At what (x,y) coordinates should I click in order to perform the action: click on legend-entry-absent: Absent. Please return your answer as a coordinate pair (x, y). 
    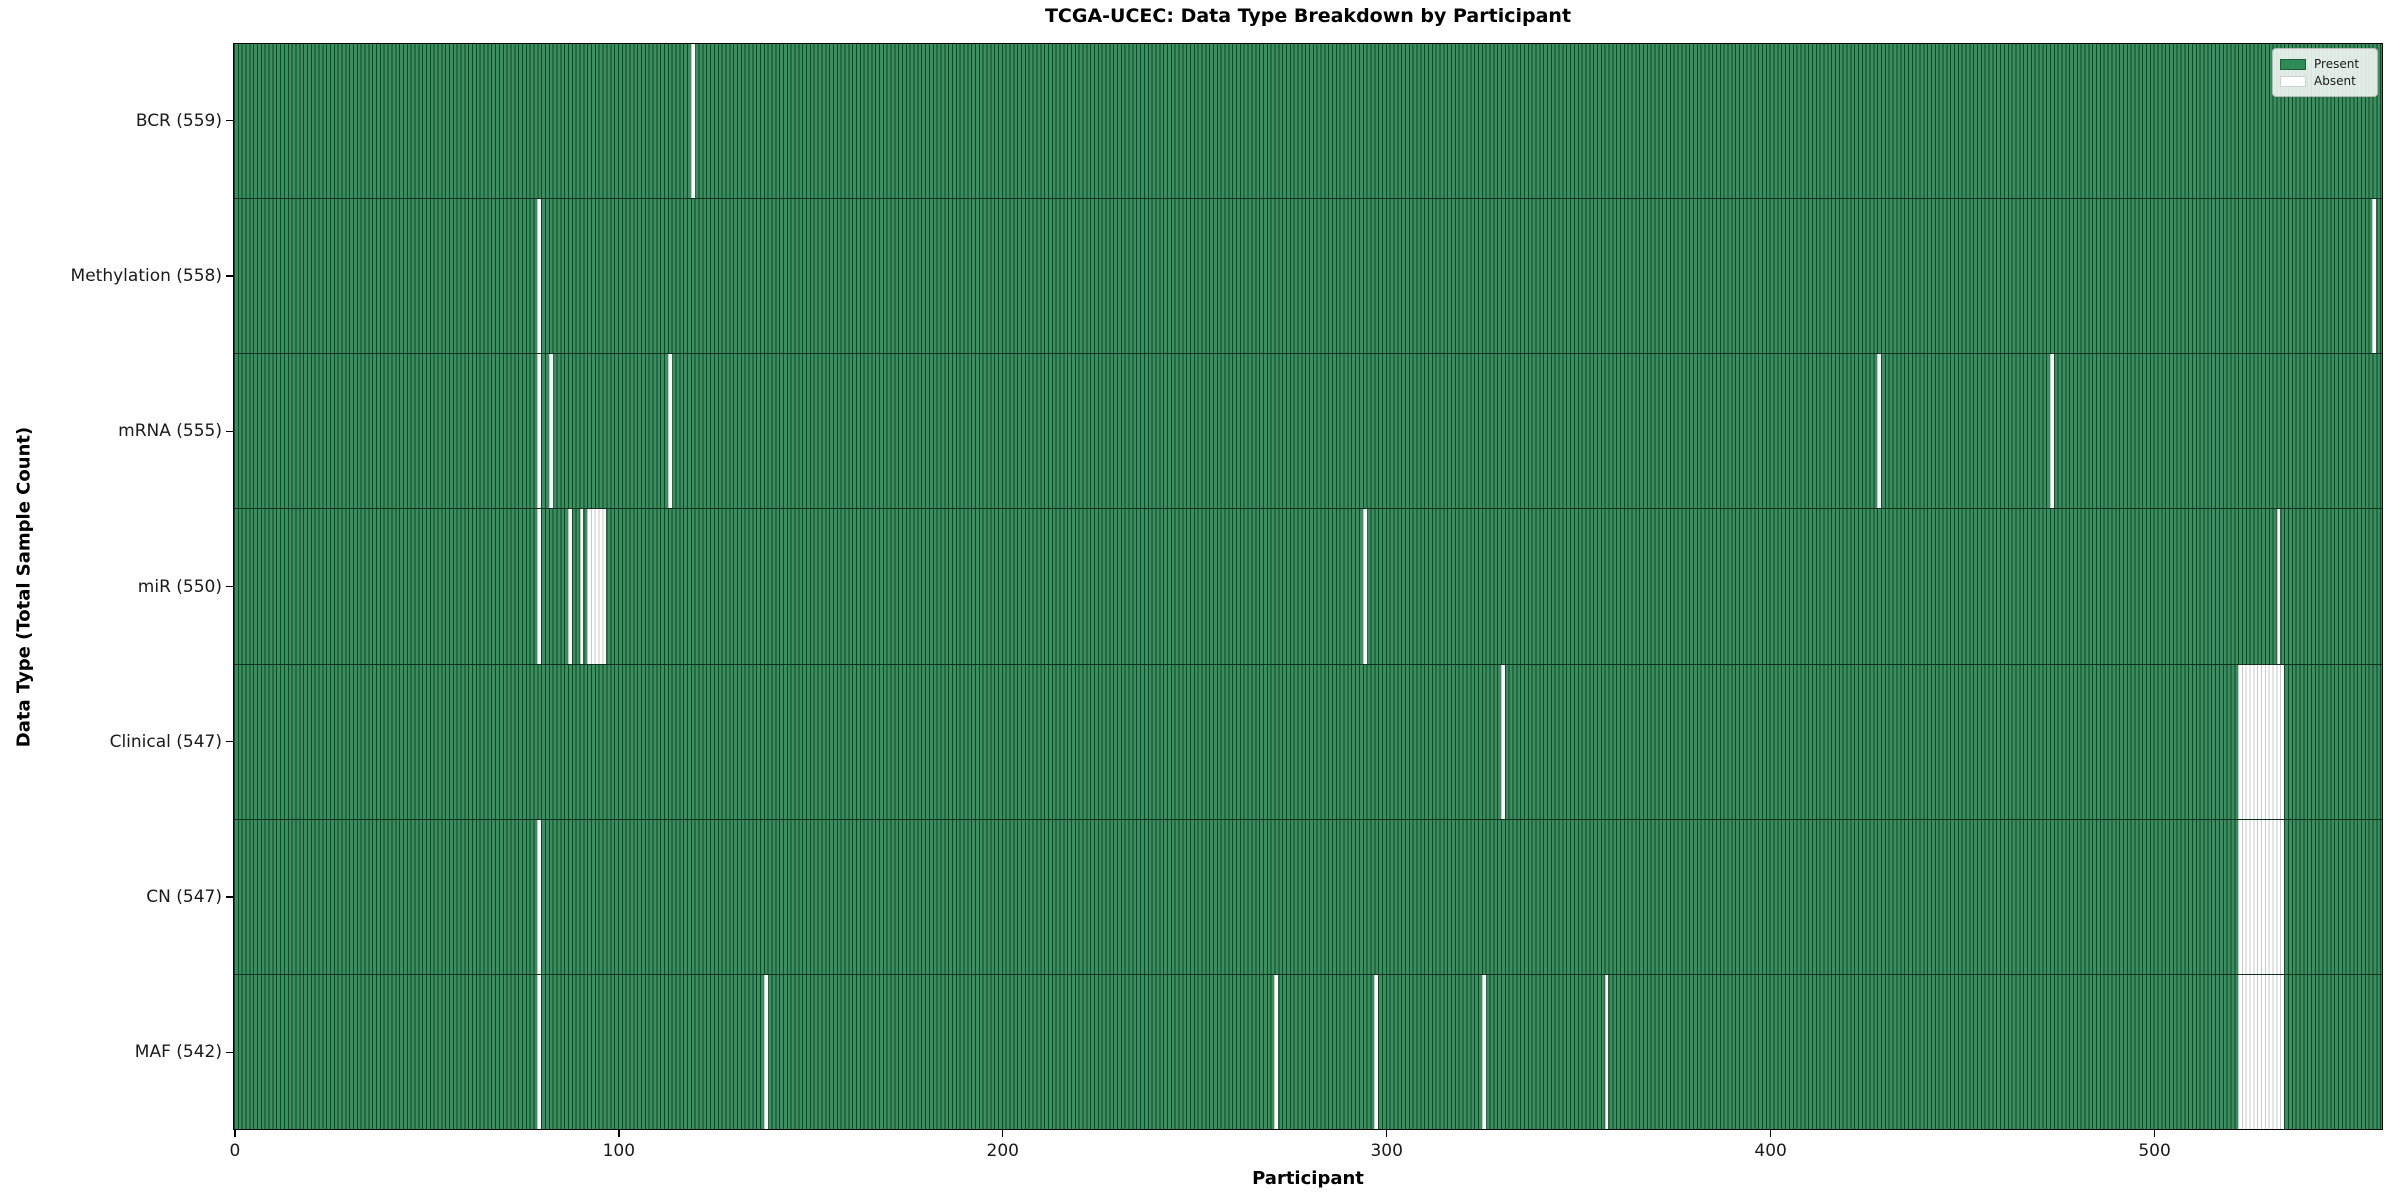
    Looking at the image, I should click on (2325, 81).